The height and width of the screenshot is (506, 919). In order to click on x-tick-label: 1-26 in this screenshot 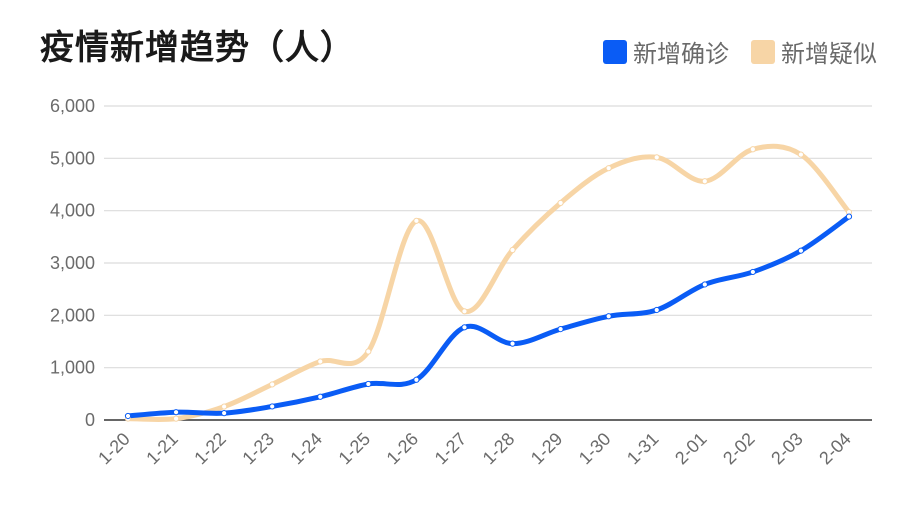, I will do `click(403, 449)`.